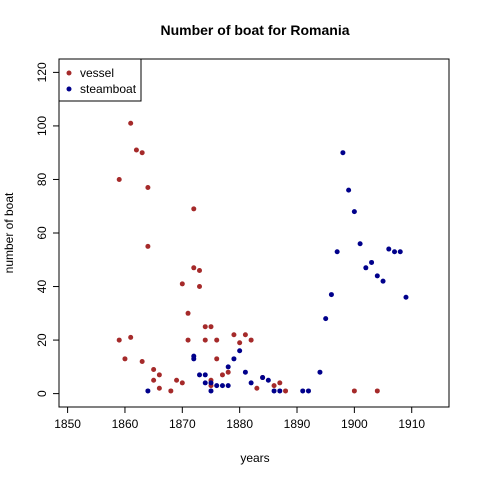  What do you see at coordinates (42, 393) in the screenshot?
I see `y-tick-label: 0` at bounding box center [42, 393].